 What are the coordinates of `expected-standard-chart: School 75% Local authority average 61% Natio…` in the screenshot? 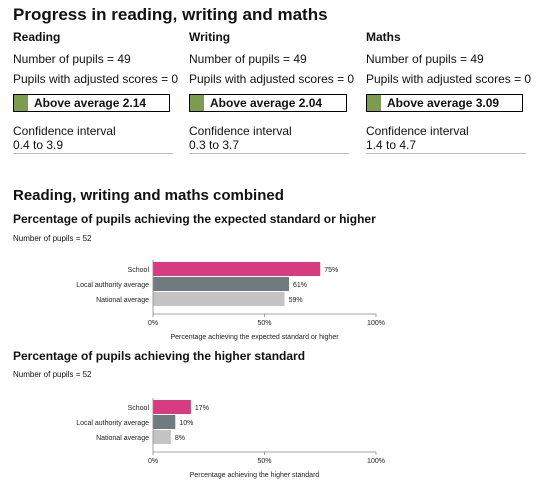 It's located at (230, 300).